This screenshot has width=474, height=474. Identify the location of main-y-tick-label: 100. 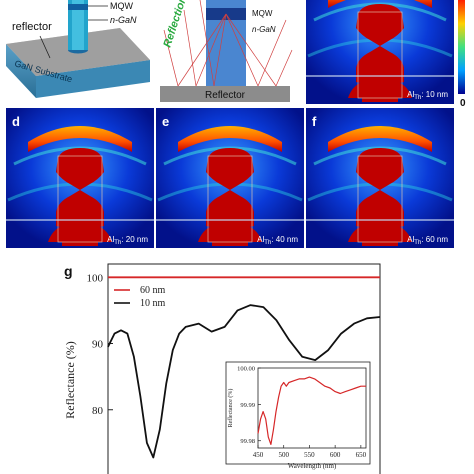
(95, 278).